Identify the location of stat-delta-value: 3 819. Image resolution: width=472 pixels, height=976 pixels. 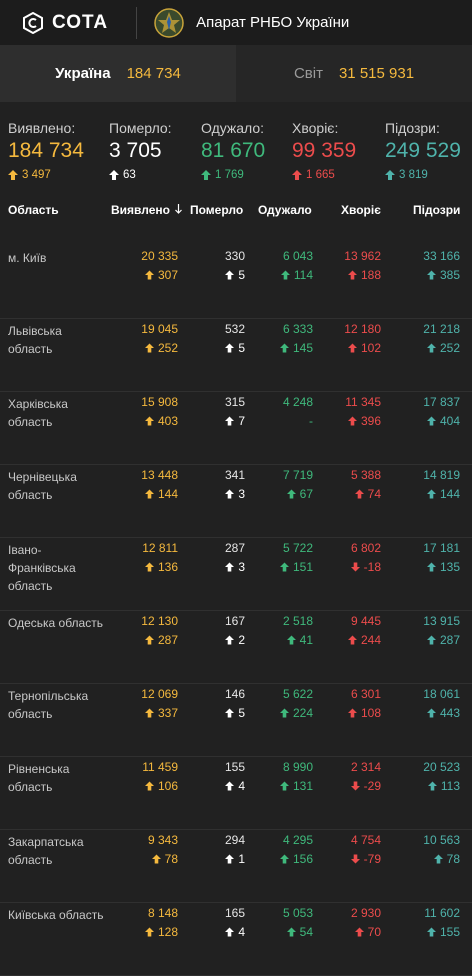
(413, 175).